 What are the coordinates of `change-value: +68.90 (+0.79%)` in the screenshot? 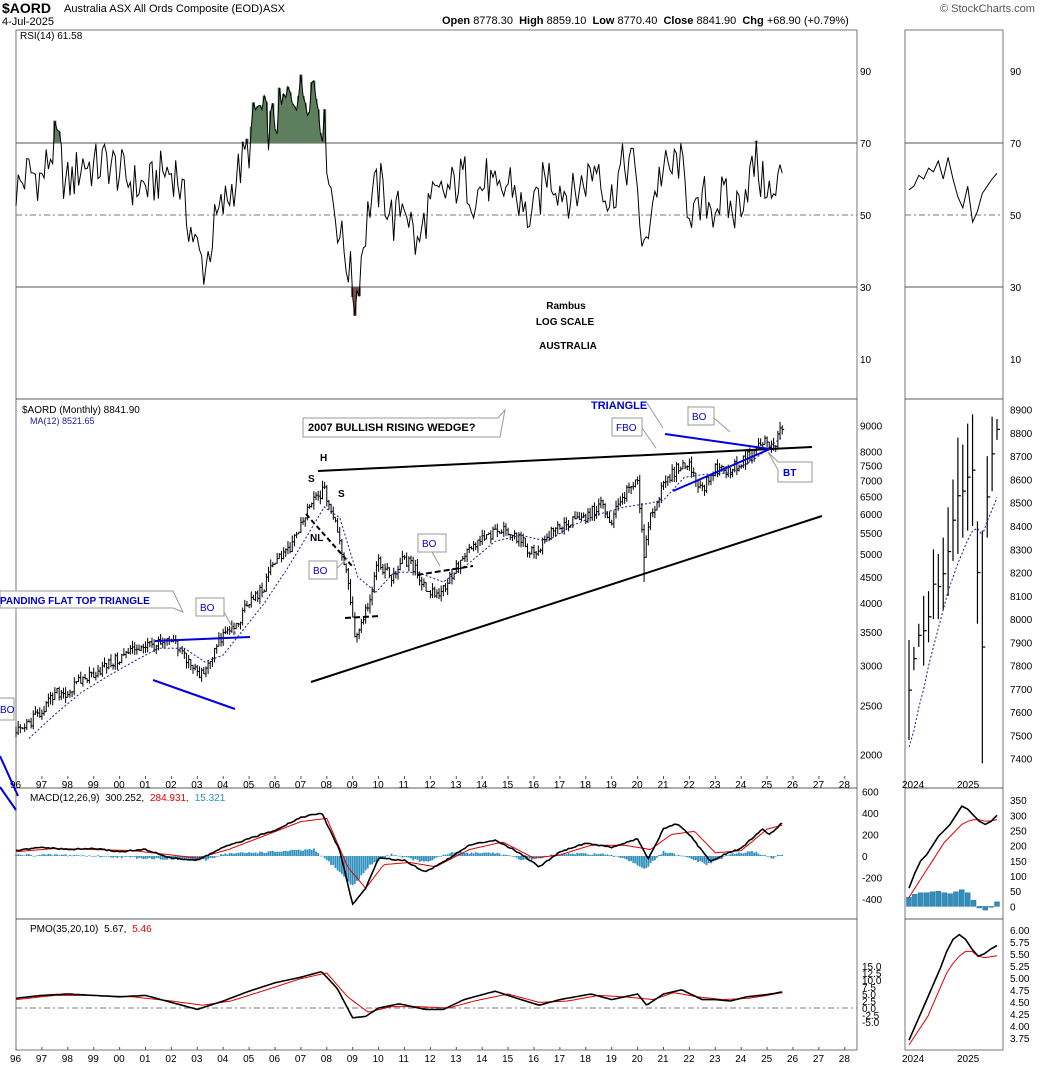 It's located at (807, 21).